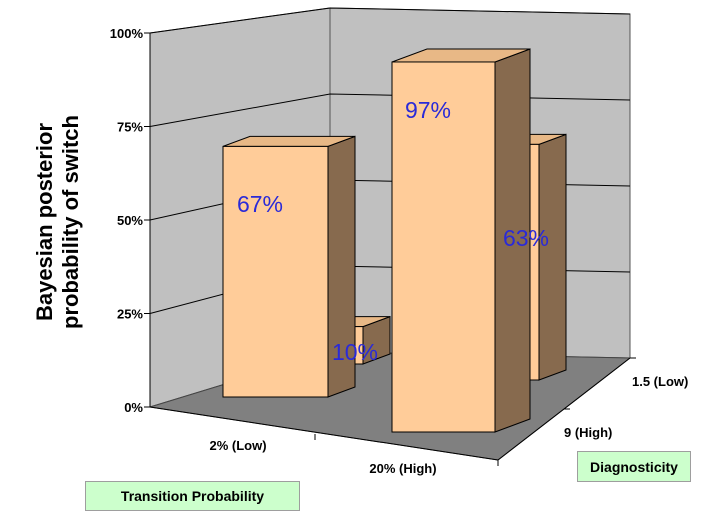 The width and height of the screenshot is (708, 514). I want to click on depth-axis-title: Diagnosticity, so click(634, 466).